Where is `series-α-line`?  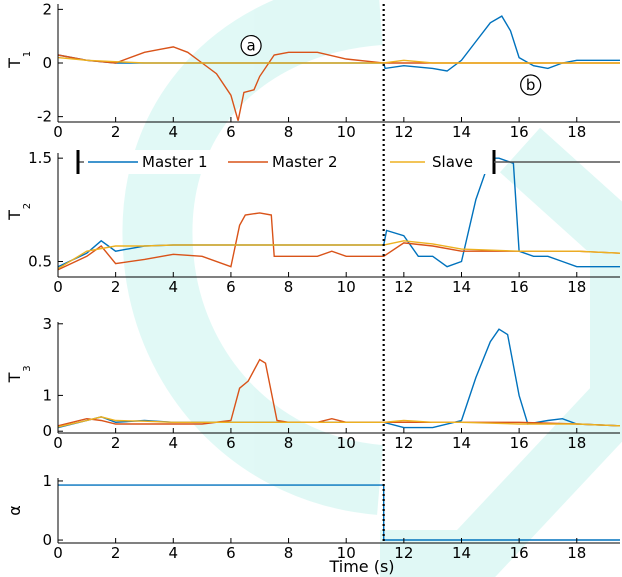
series-α-line is located at coordinates (339, 512).